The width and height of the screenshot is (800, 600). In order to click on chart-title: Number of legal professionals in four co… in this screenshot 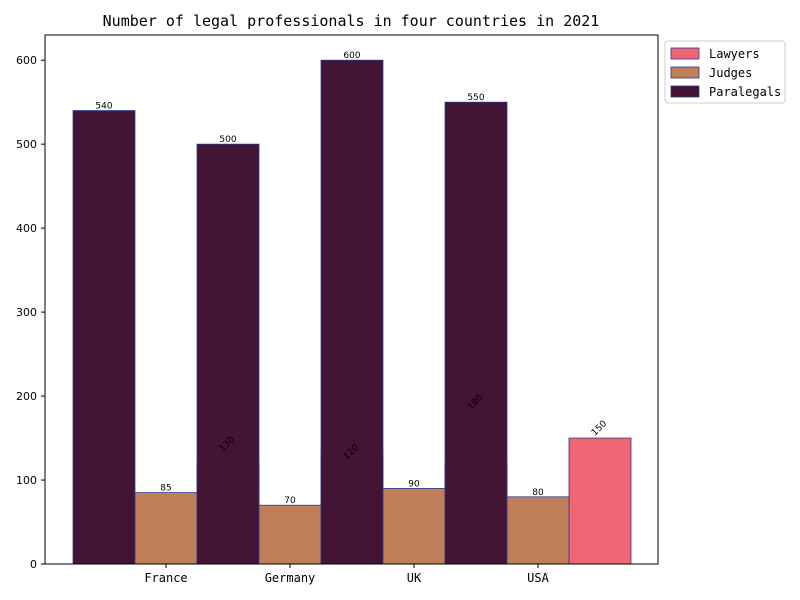, I will do `click(351, 21)`.